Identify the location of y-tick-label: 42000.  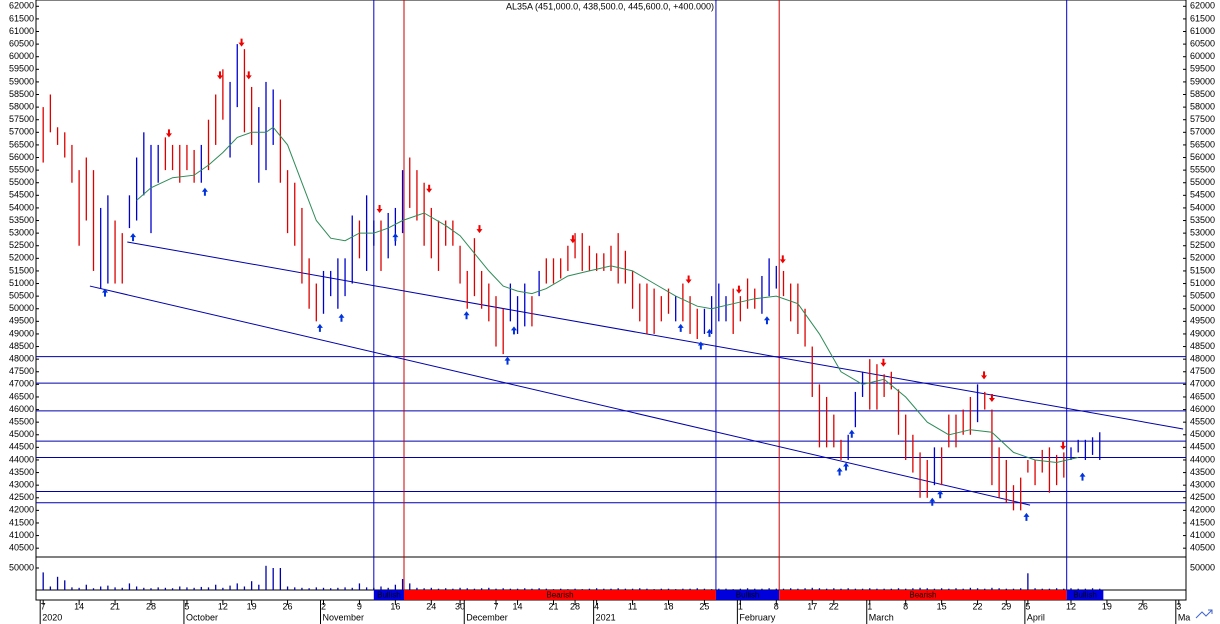
(21, 510).